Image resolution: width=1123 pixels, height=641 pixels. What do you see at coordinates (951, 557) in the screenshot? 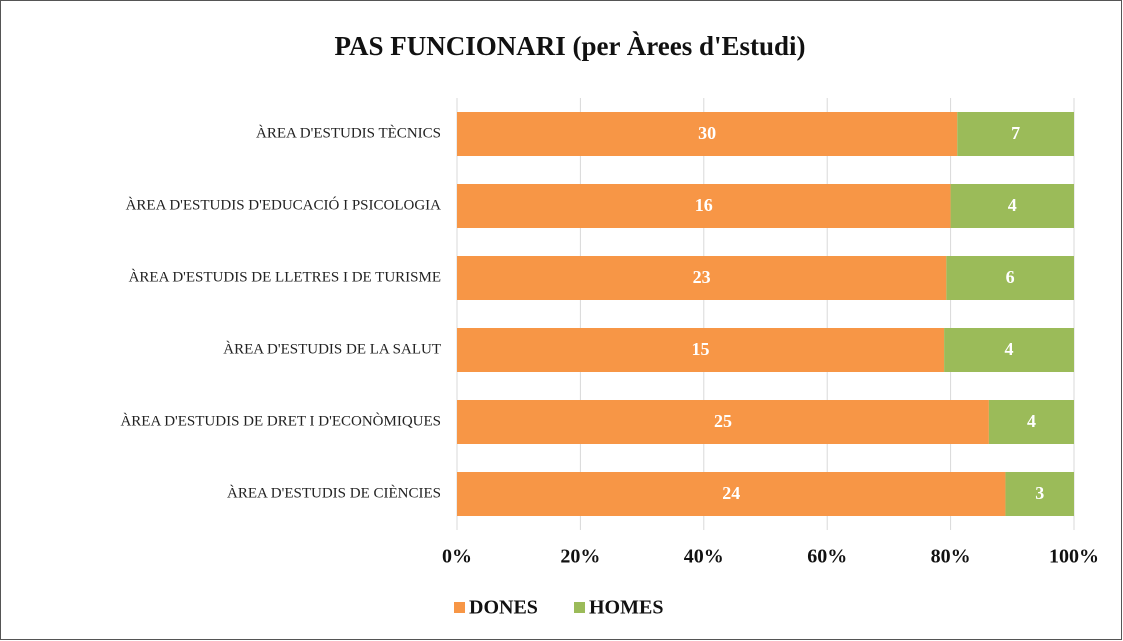
I see `x-tick-label: 80%` at bounding box center [951, 557].